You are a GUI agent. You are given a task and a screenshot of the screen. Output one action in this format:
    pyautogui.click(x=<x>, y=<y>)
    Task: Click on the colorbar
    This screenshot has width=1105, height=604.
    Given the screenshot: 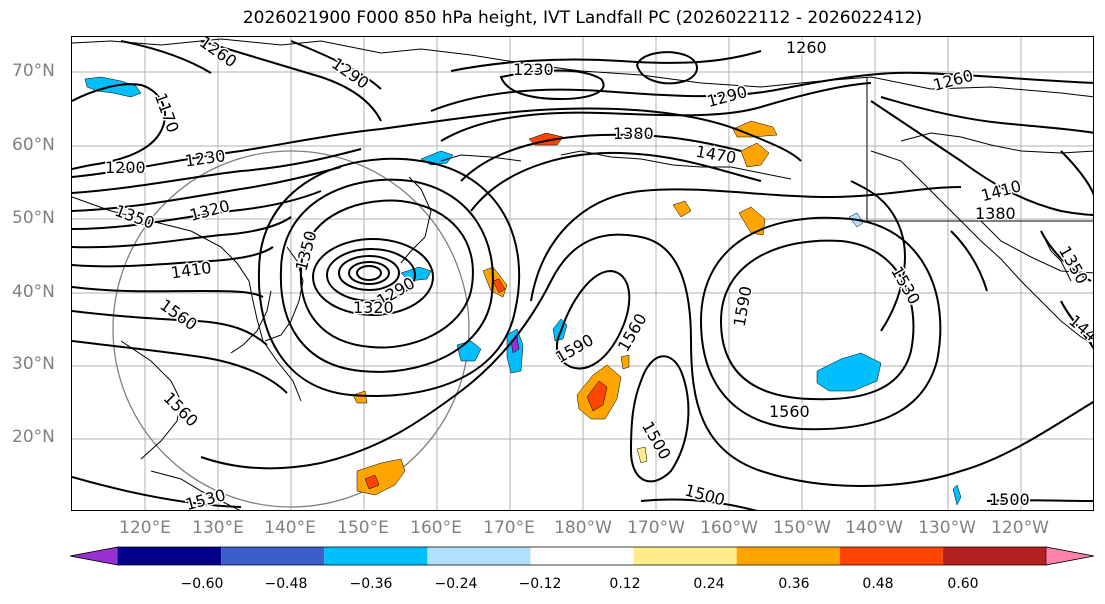 What is the action you would take?
    pyautogui.click(x=582, y=556)
    